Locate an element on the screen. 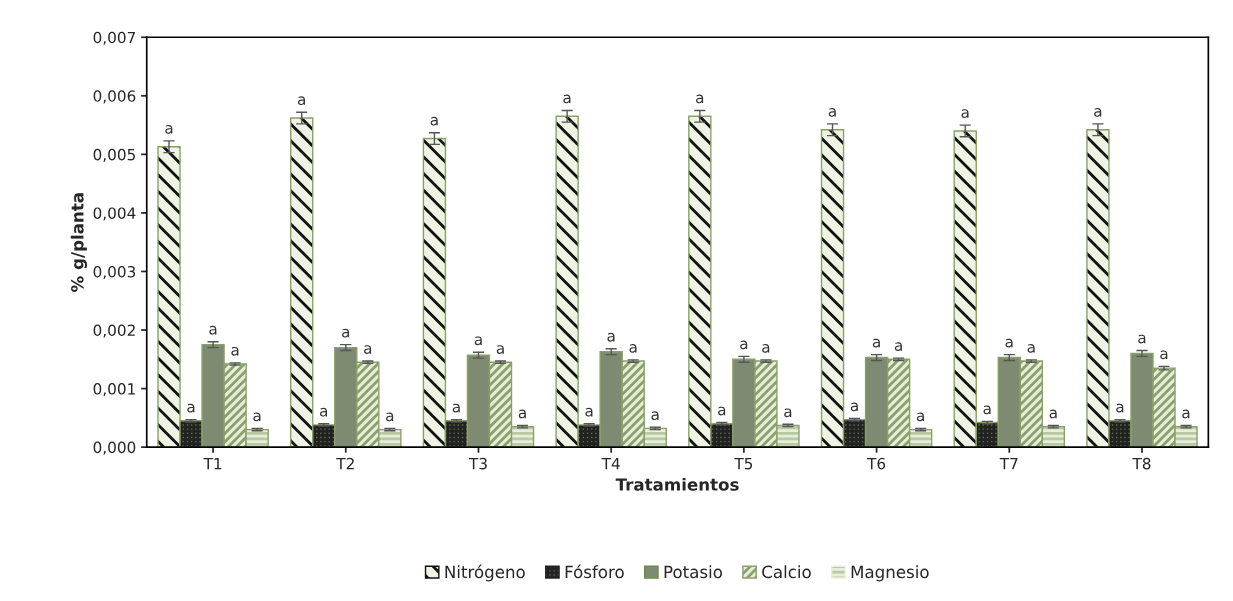 Image resolution: width=1233 pixels, height=601 pixels. y-tick-label: 0,000 is located at coordinates (114, 448).